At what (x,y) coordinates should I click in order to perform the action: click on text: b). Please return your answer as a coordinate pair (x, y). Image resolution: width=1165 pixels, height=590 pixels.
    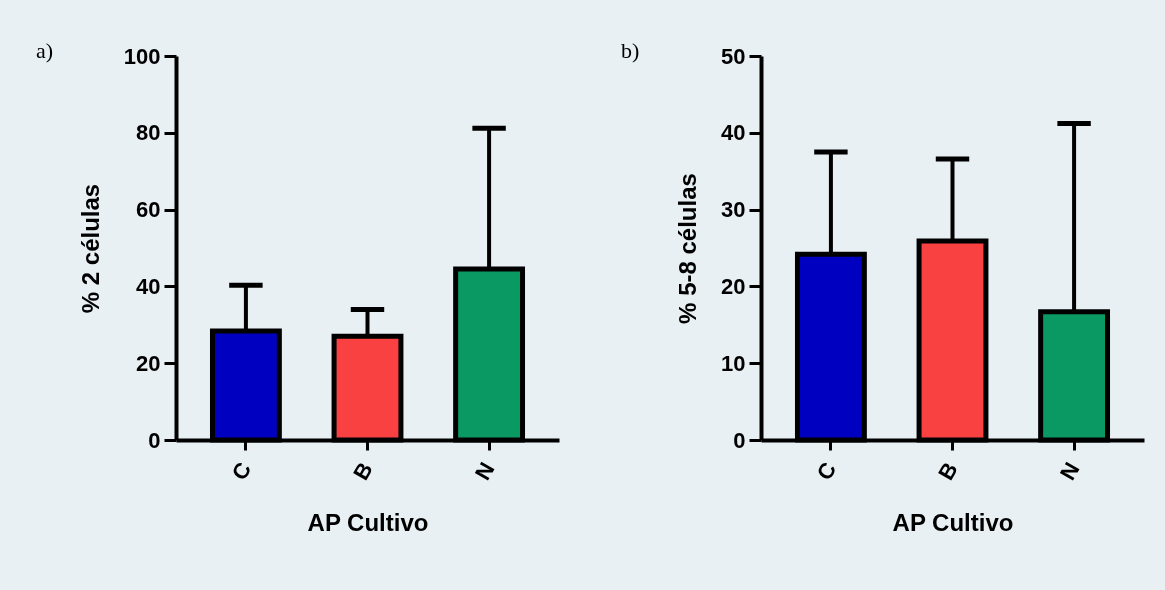
    Looking at the image, I should click on (630, 50).